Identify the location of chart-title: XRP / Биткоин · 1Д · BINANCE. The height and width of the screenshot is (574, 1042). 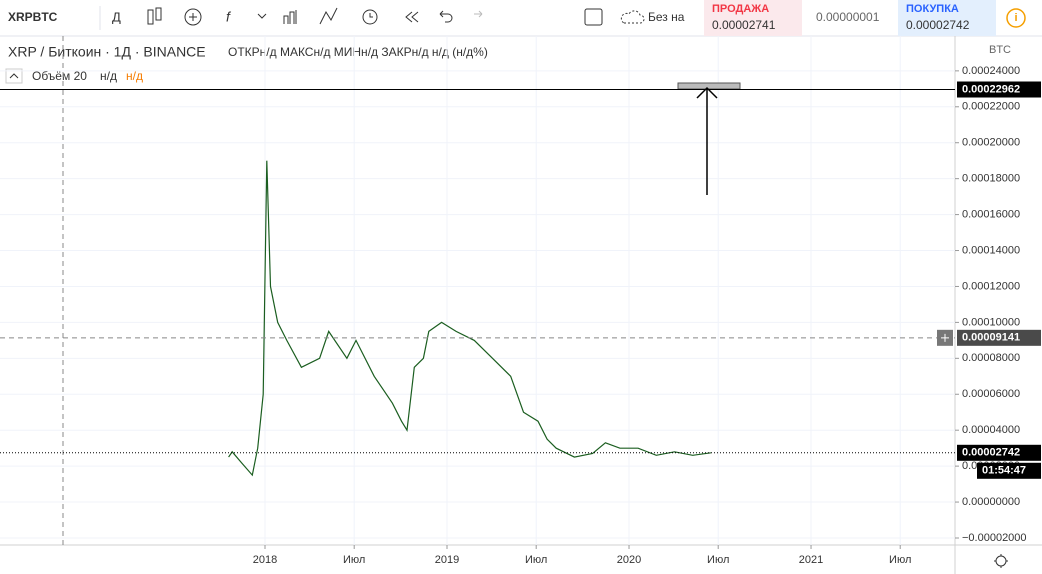
(107, 52).